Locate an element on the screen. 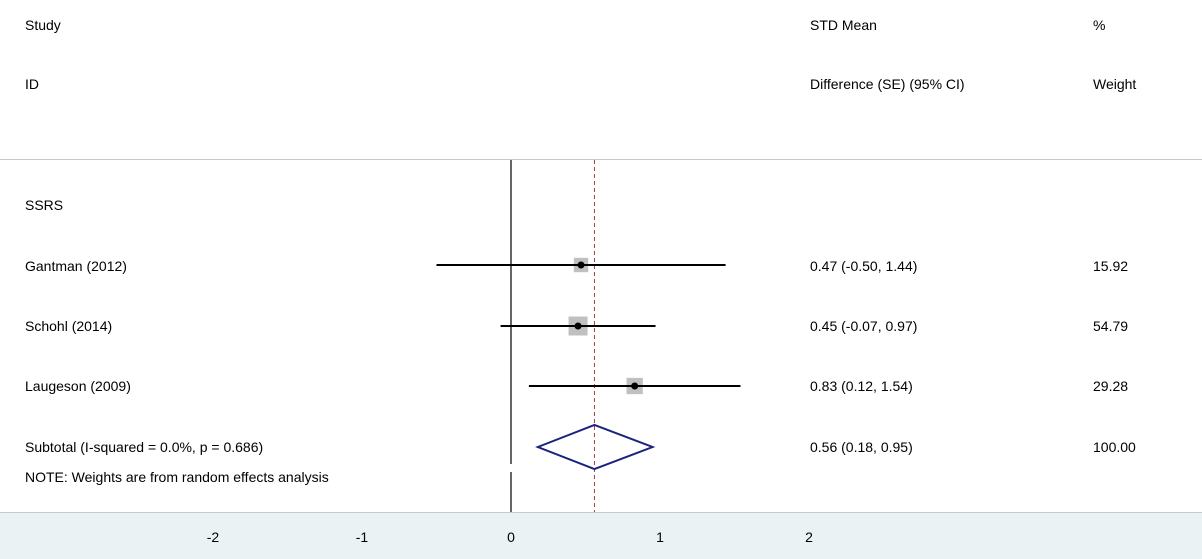  study-effect-text: 0.47 (-0.50, 1.44) is located at coordinates (864, 266).